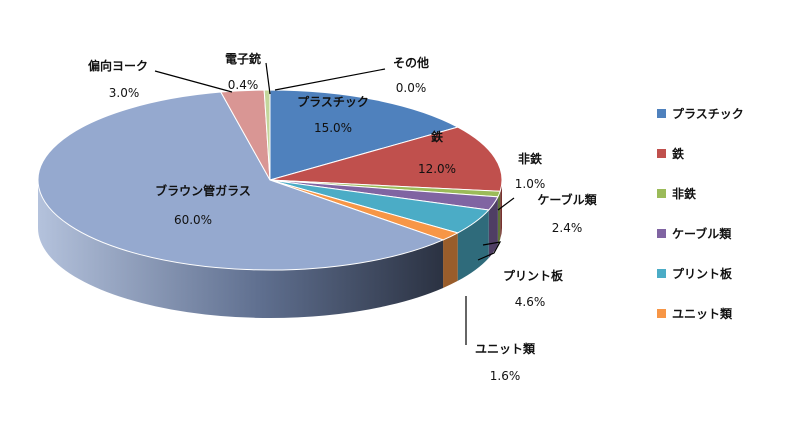 This screenshot has height=425, width=805. What do you see at coordinates (333, 128) in the screenshot?
I see `slice-value-0: 15.0%` at bounding box center [333, 128].